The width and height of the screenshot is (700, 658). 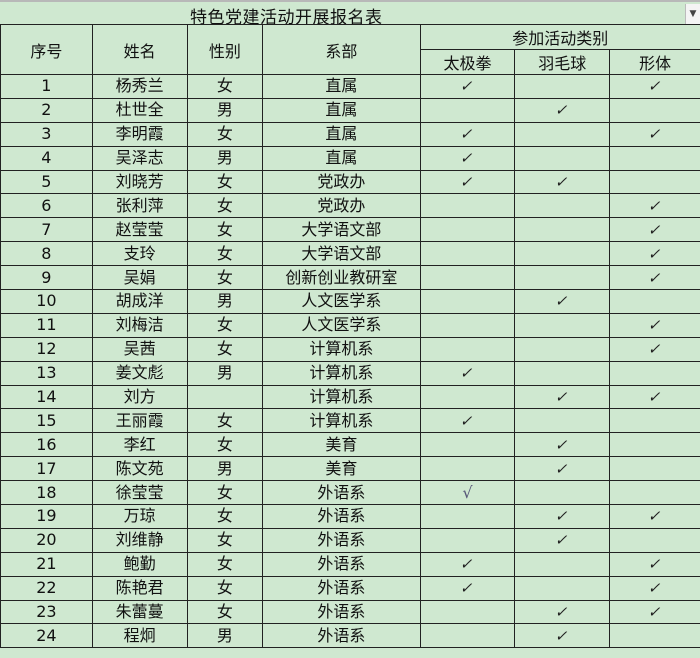 I want to click on index-cell: 5, so click(x=46, y=182).